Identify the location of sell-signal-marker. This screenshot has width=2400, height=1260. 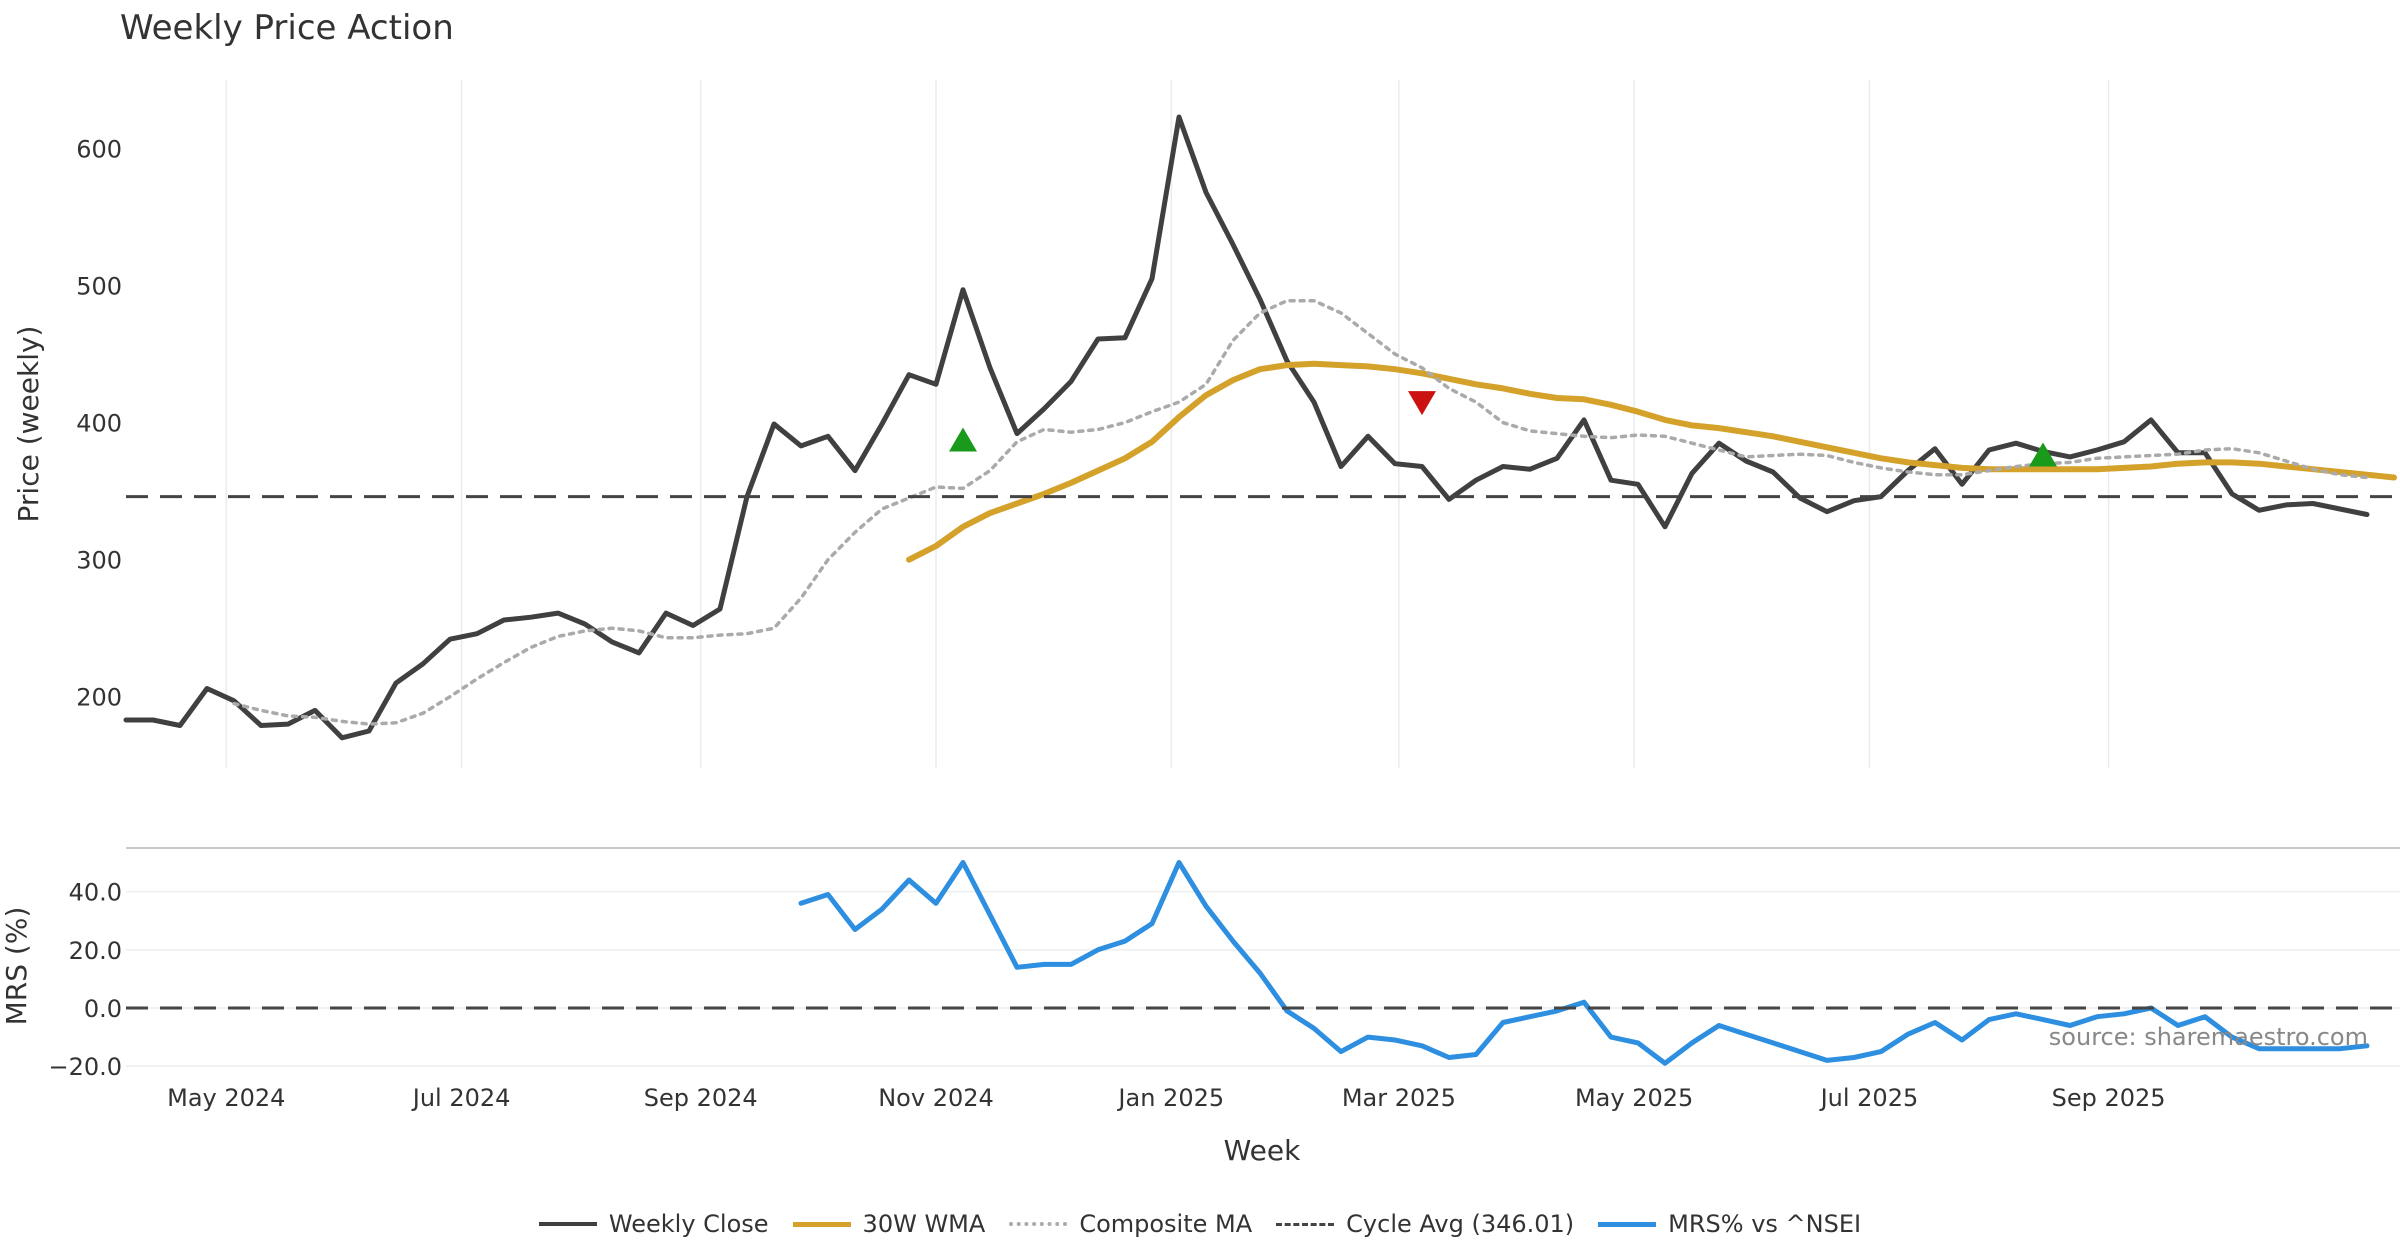
(1422, 403).